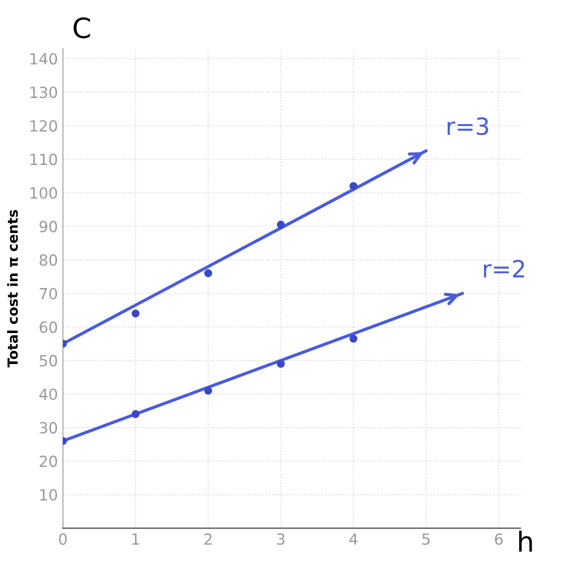  I want to click on text: C, so click(82, 27).